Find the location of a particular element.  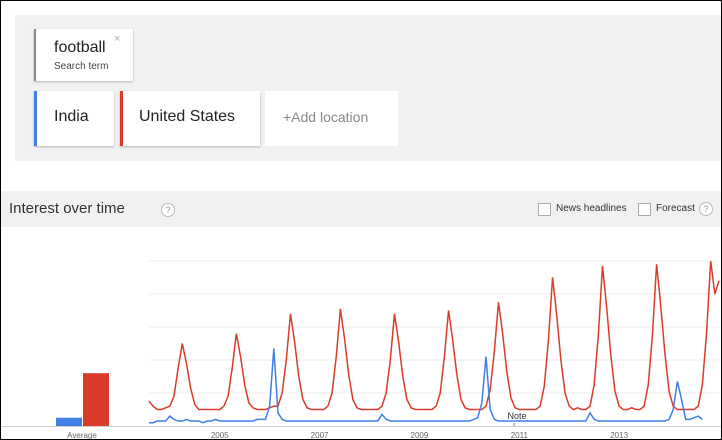

average-label: Average is located at coordinates (82, 435).